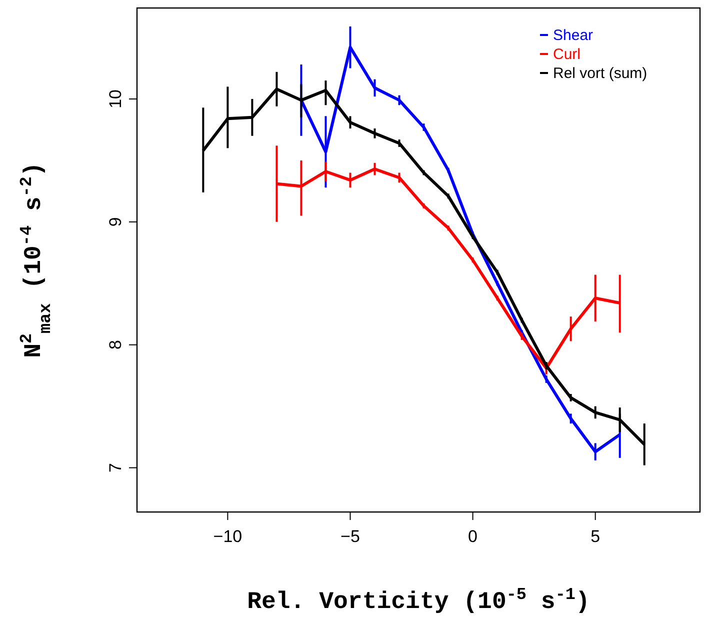 The height and width of the screenshot is (625, 710). I want to click on x-tick-label: 0, so click(473, 536).